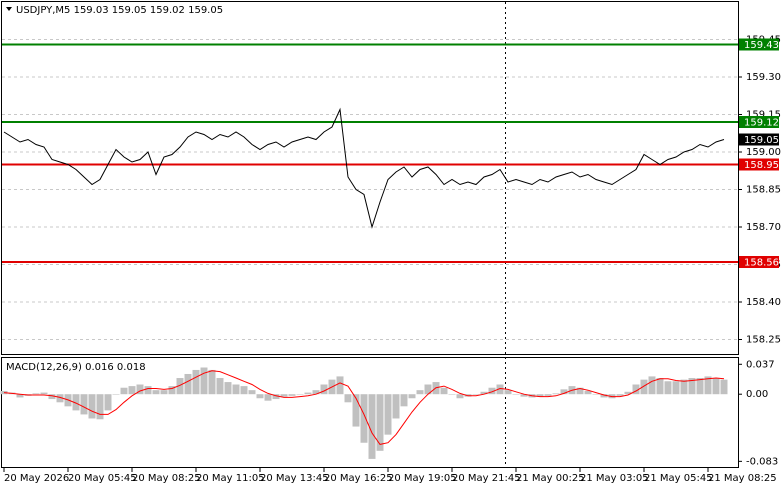 The width and height of the screenshot is (781, 489). Describe the element at coordinates (119, 10) in the screenshot. I see `chart-title: USDJPY,M5 159.03 159.05 159.02 159.05` at that location.